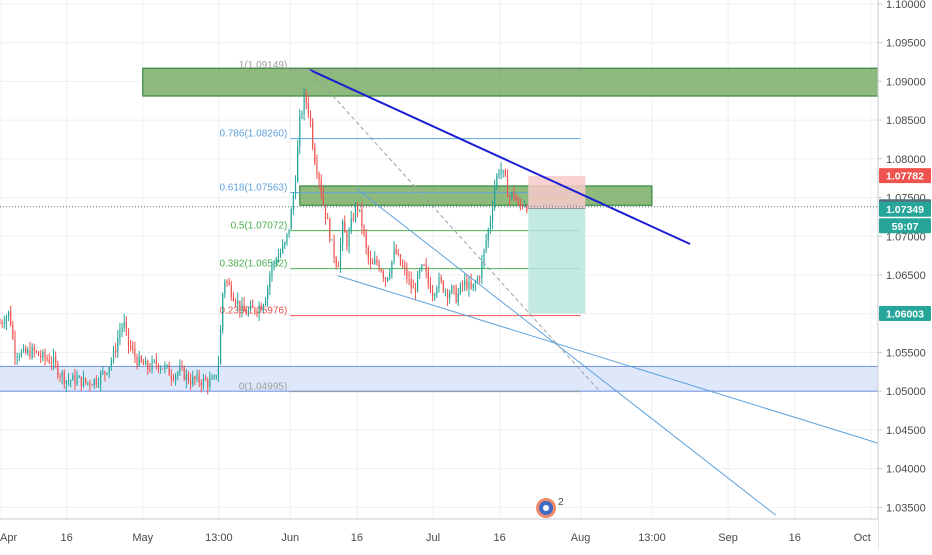  I want to click on fib-level-label: 0.786(1.08260), so click(253, 134).